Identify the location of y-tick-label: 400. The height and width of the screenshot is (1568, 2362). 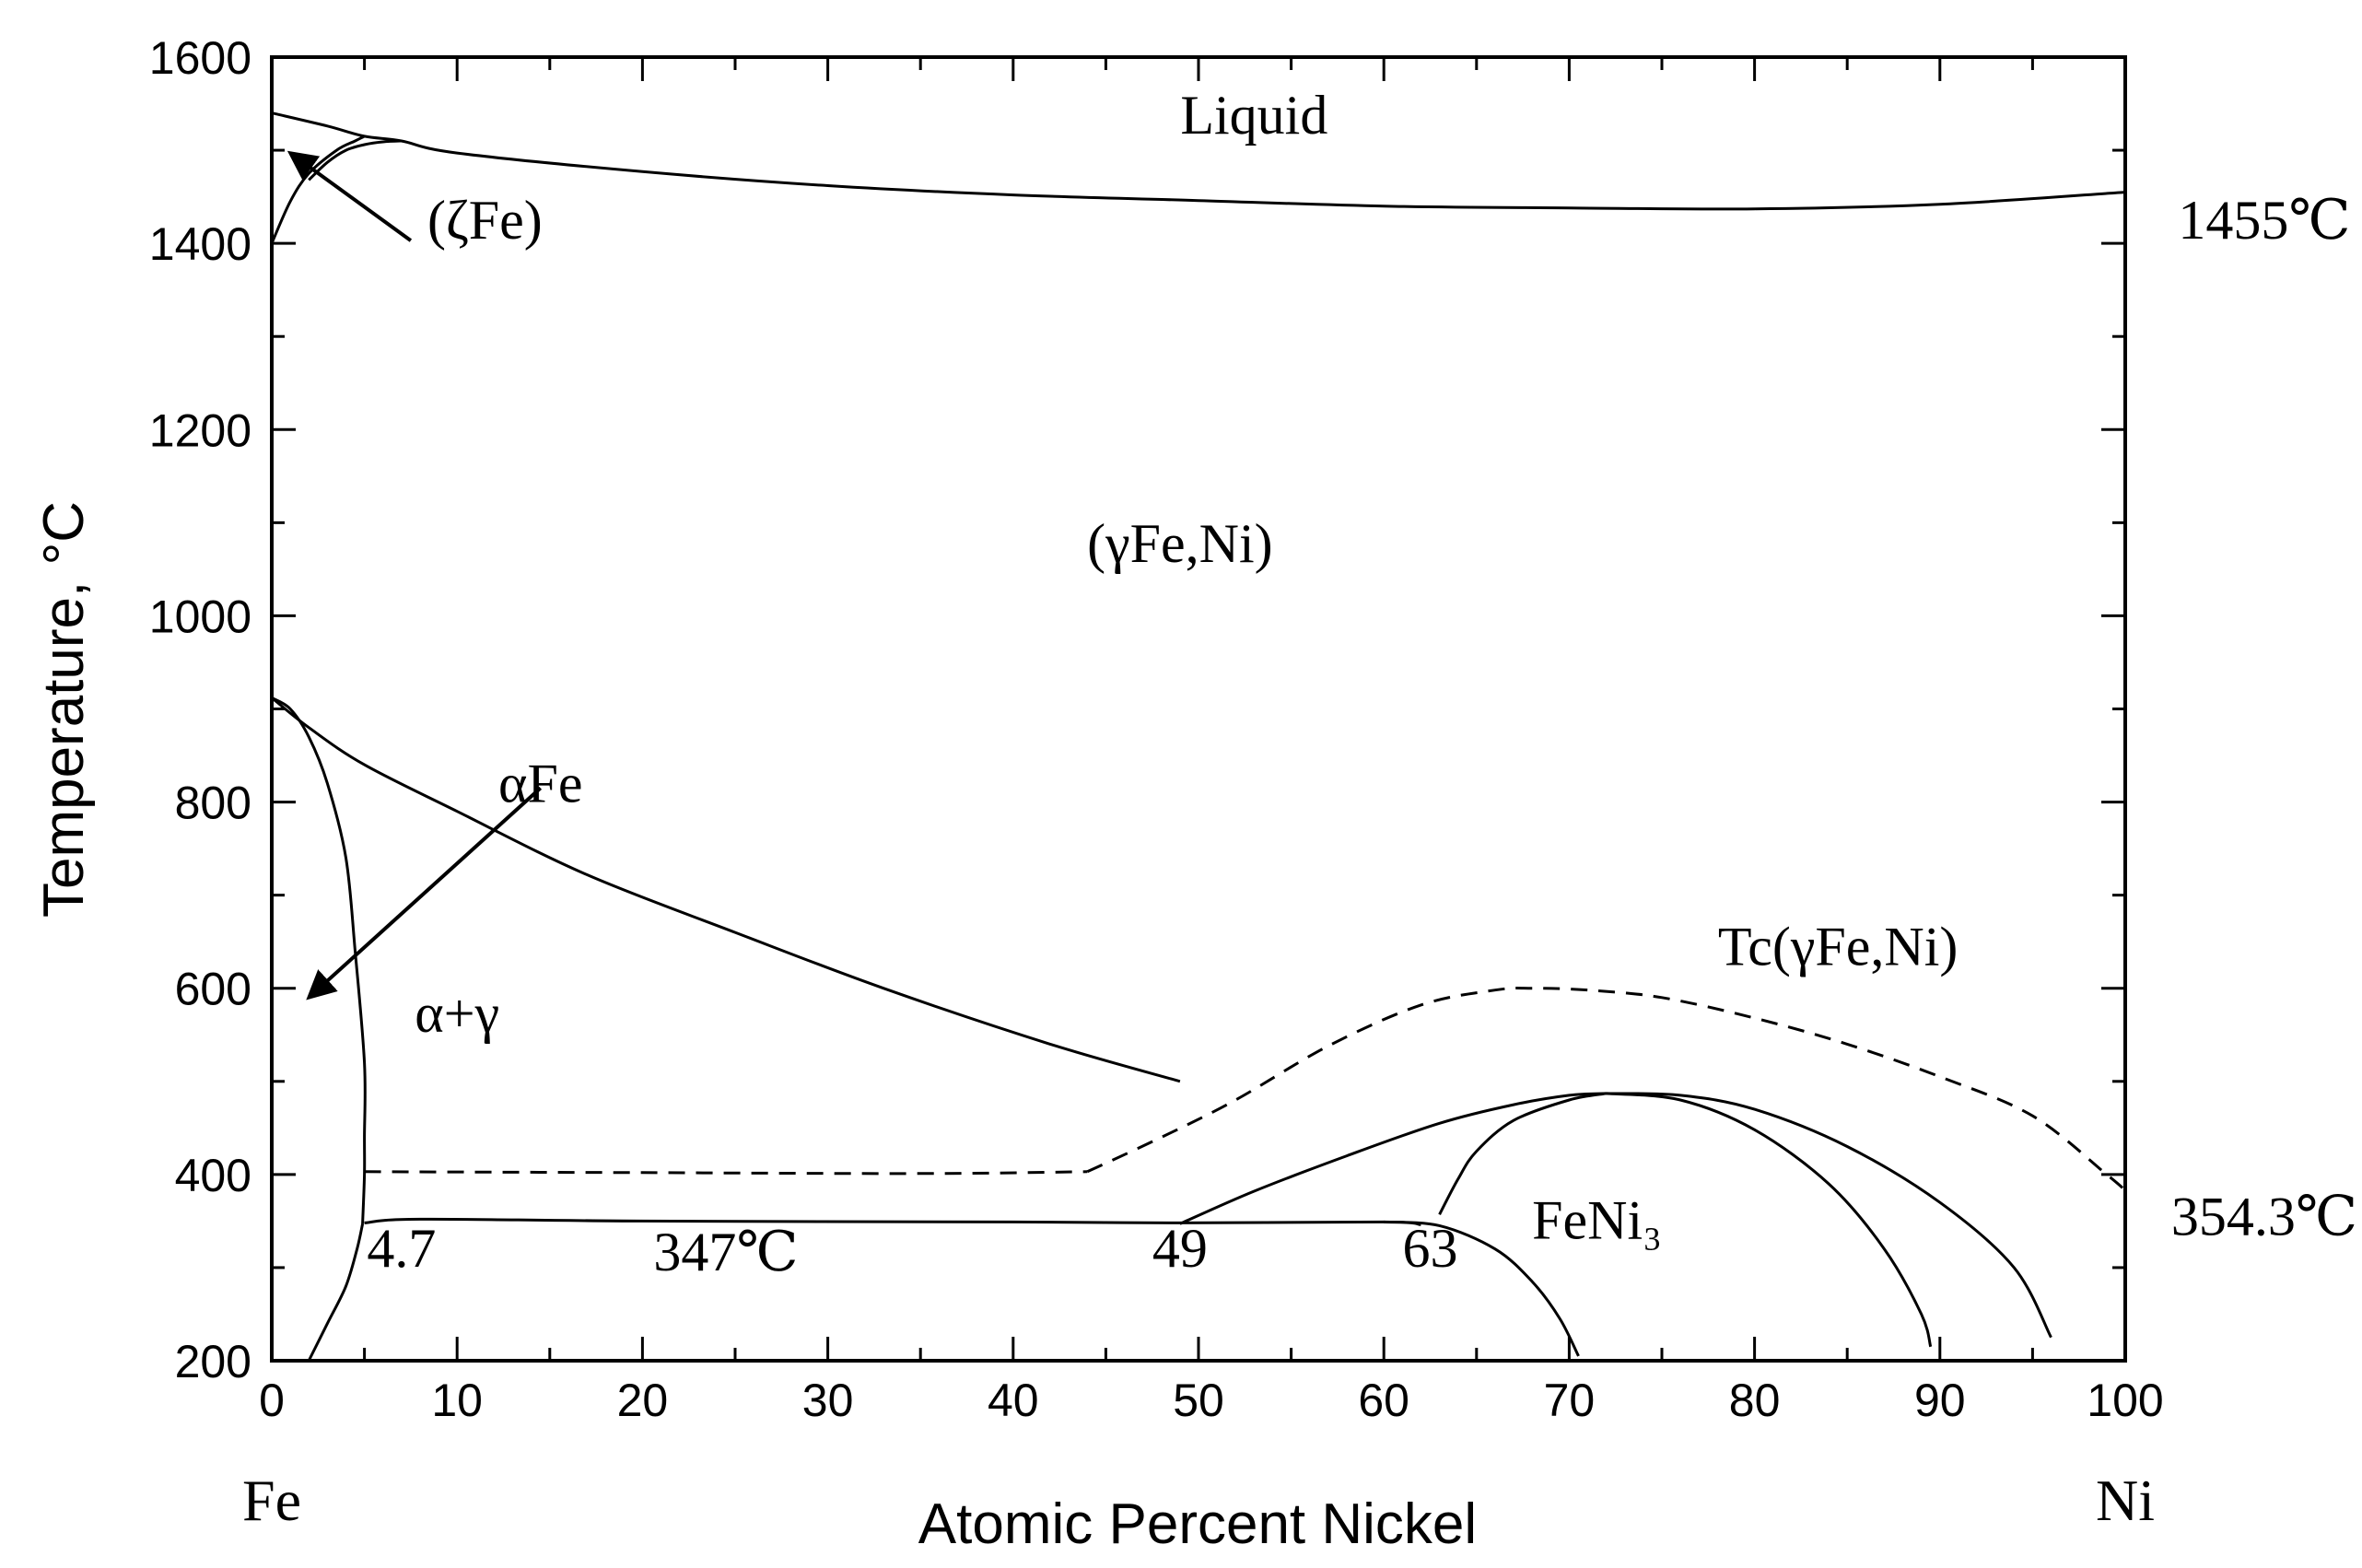
(213, 1175).